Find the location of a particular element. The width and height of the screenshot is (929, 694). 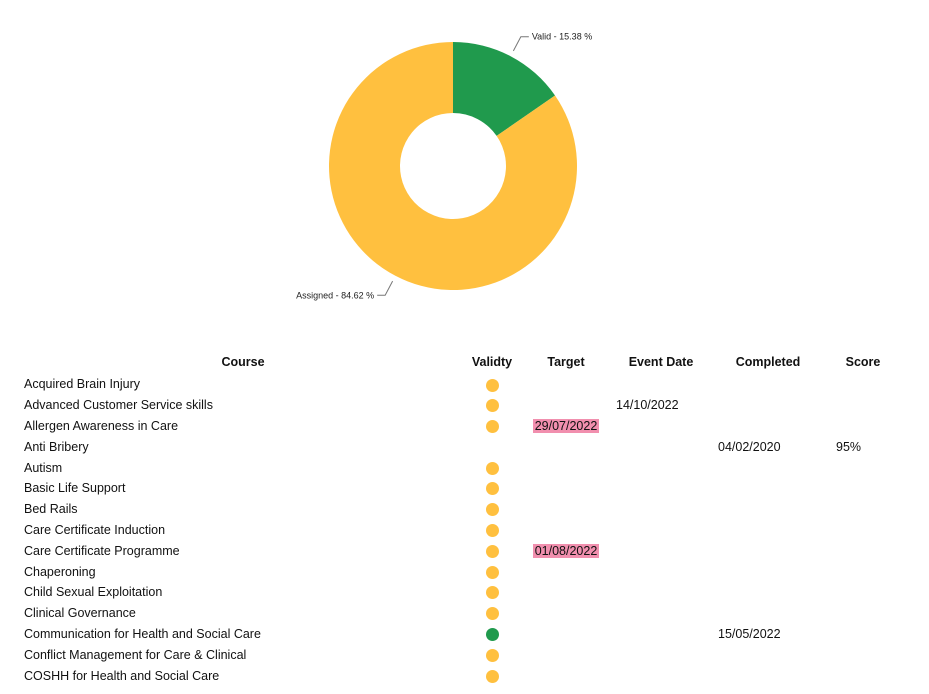

table-row: Chaperoning is located at coordinates (457, 571).